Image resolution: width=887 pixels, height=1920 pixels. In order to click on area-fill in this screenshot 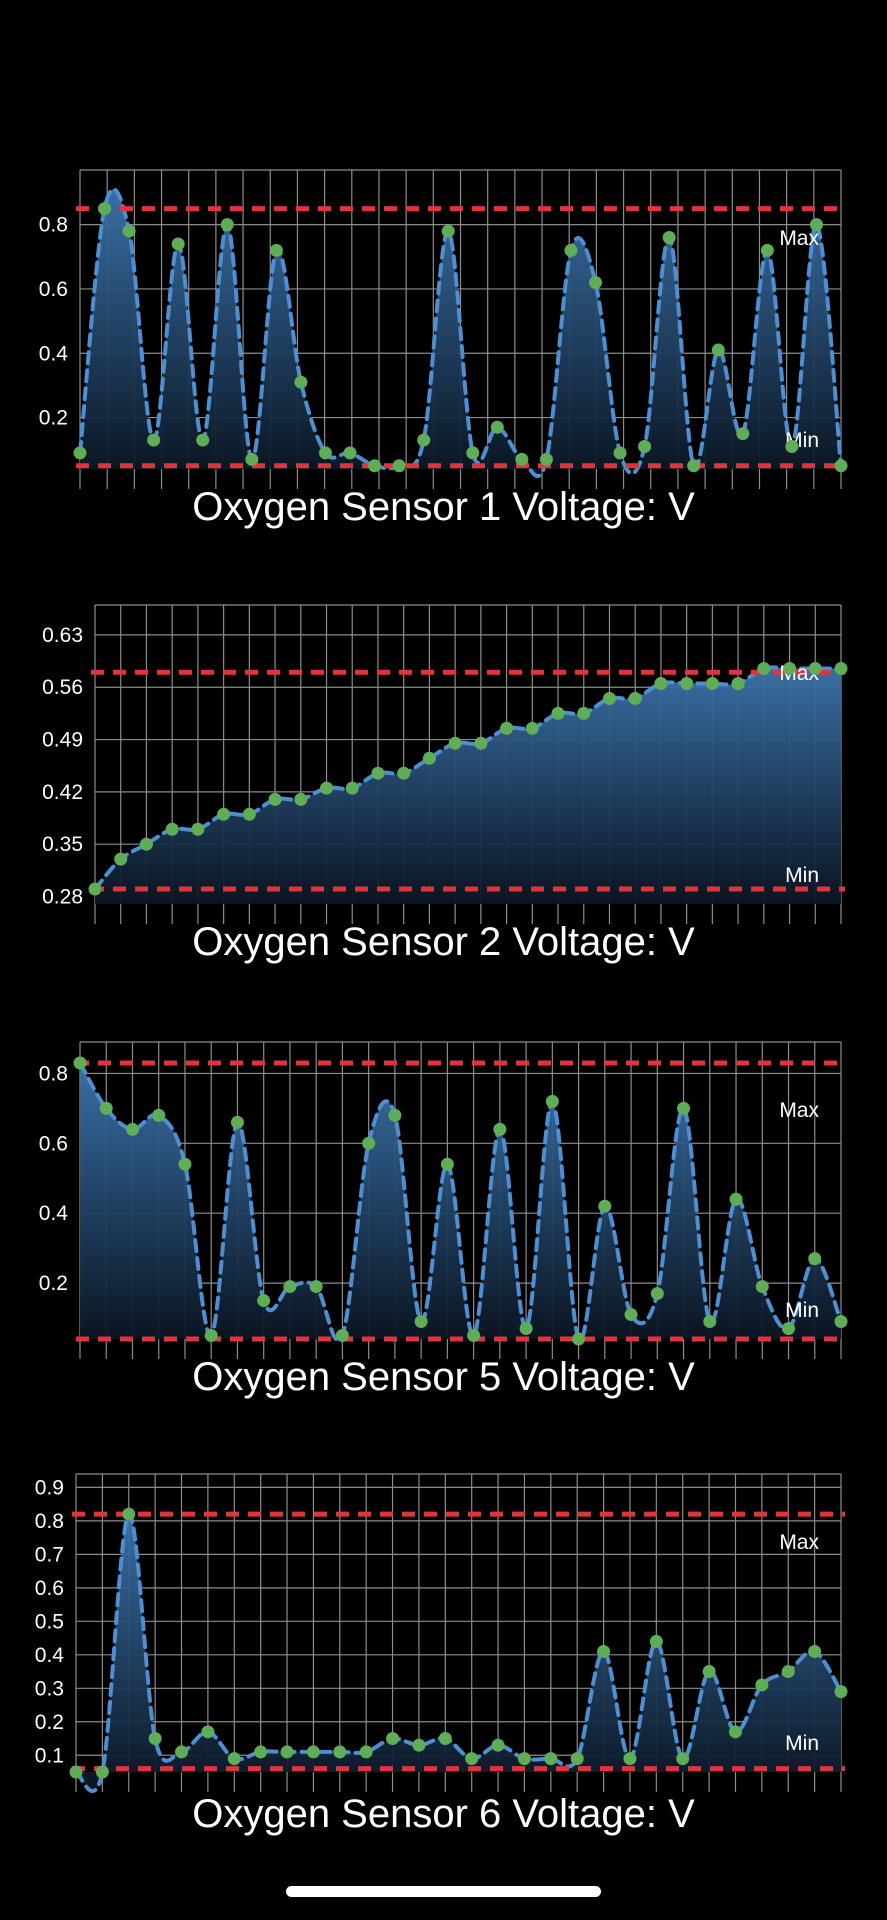, I will do `click(460, 1202)`.